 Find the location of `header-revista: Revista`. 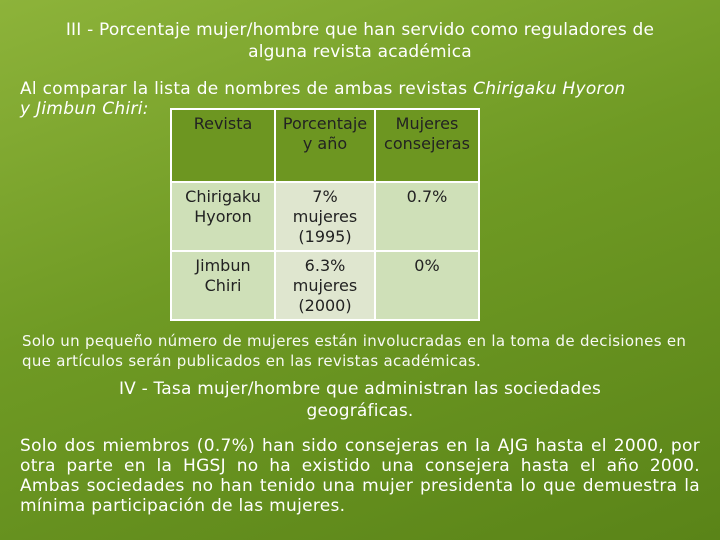

header-revista: Revista is located at coordinates (223, 145).